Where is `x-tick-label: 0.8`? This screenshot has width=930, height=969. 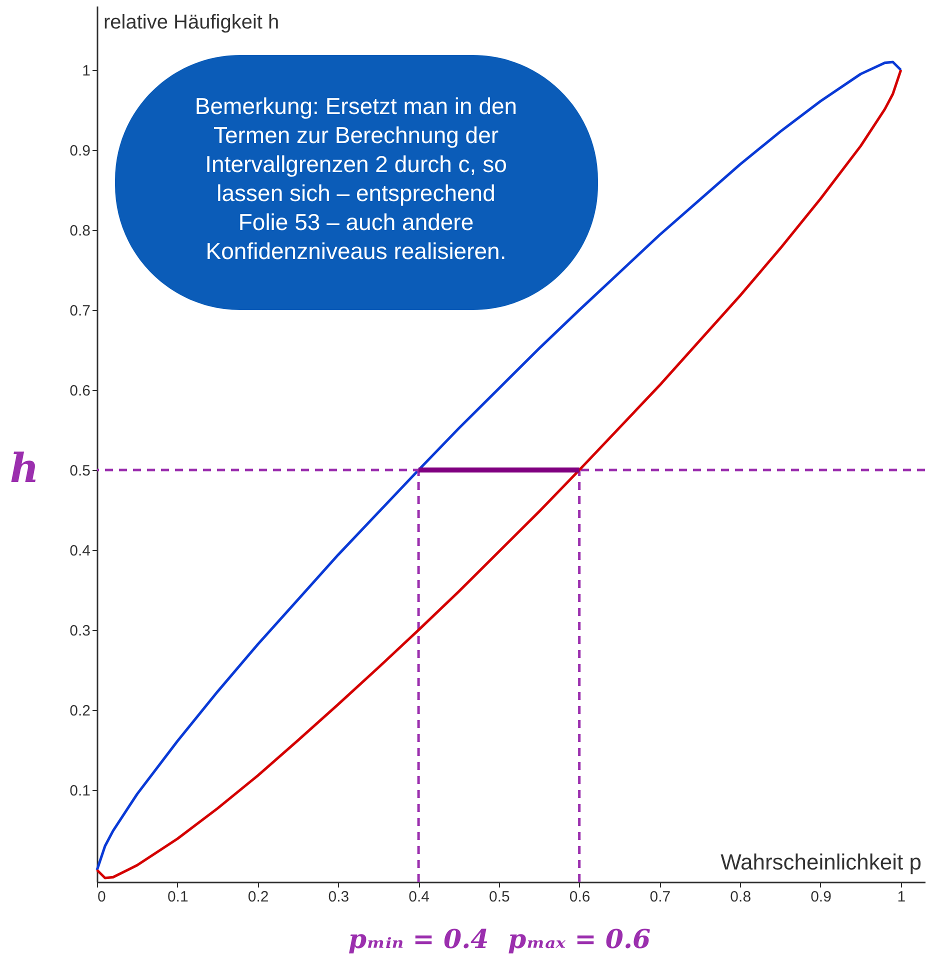 x-tick-label: 0.8 is located at coordinates (741, 897).